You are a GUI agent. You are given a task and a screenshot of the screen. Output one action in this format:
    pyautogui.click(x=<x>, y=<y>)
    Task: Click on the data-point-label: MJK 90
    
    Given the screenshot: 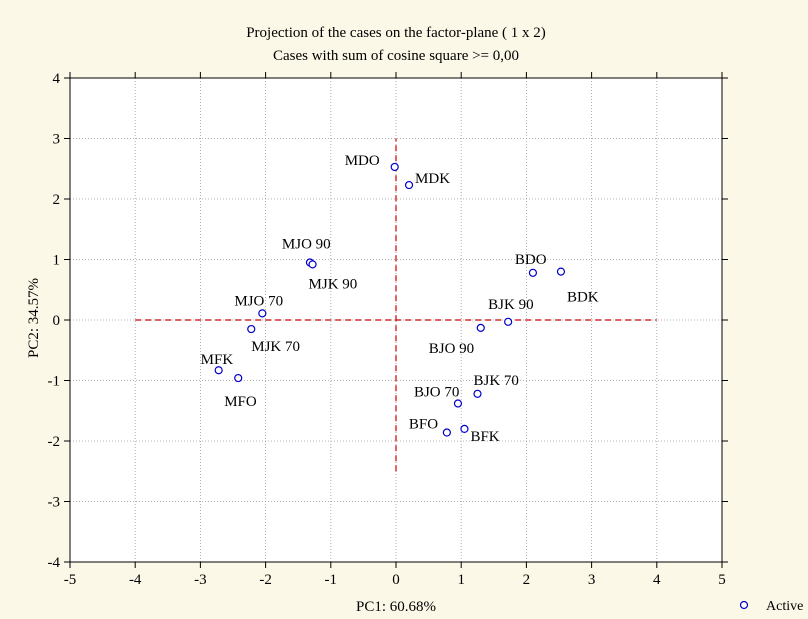 What is the action you would take?
    pyautogui.click(x=333, y=284)
    